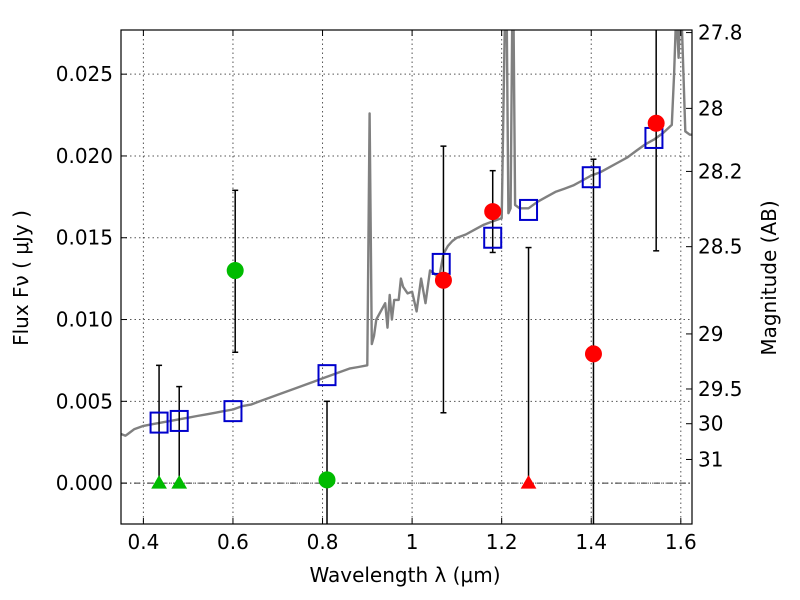  What do you see at coordinates (591, 542) in the screenshot?
I see `x-tick-label: 1.4` at bounding box center [591, 542].